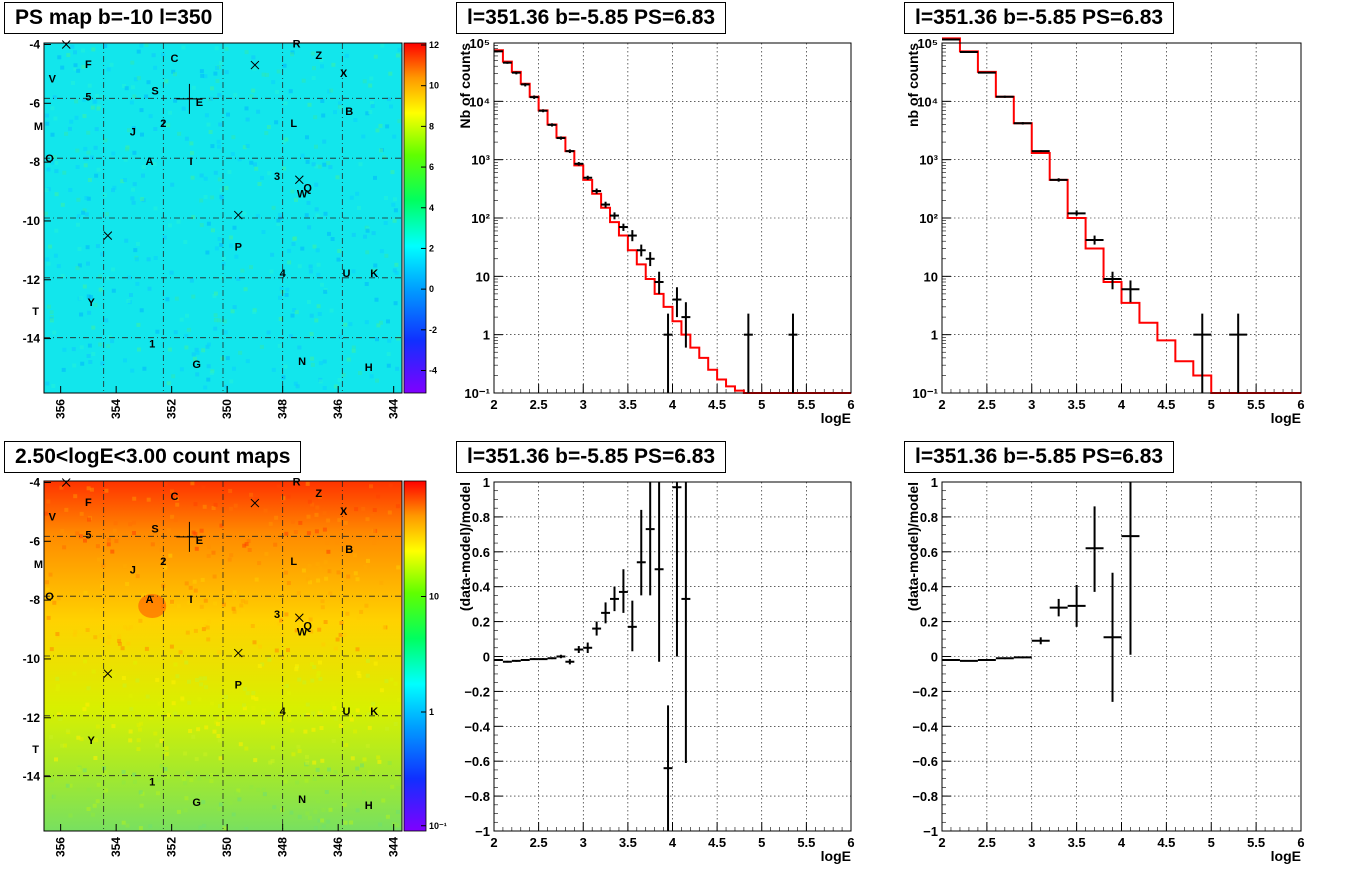 The width and height of the screenshot is (1348, 876). Describe the element at coordinates (925, 796) in the screenshot. I see `y-tick-label: −0.8` at that location.